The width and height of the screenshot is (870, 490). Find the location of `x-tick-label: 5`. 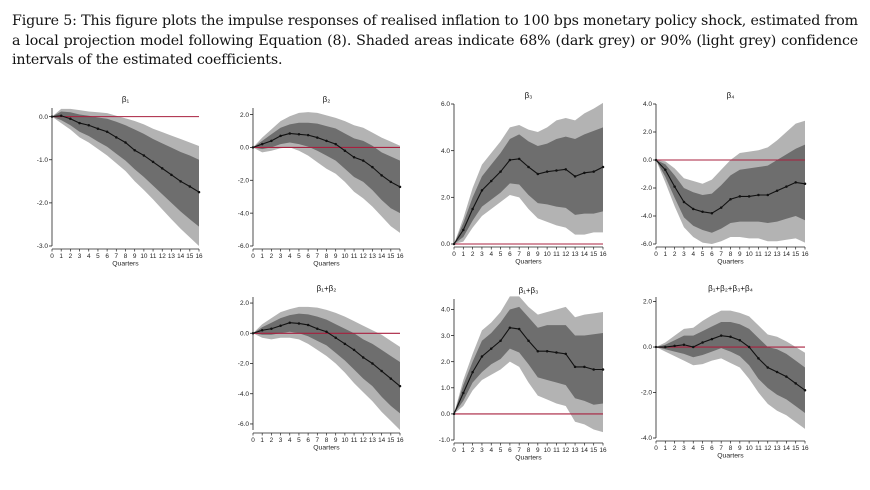

x-tick-label: 5 is located at coordinates (501, 450).